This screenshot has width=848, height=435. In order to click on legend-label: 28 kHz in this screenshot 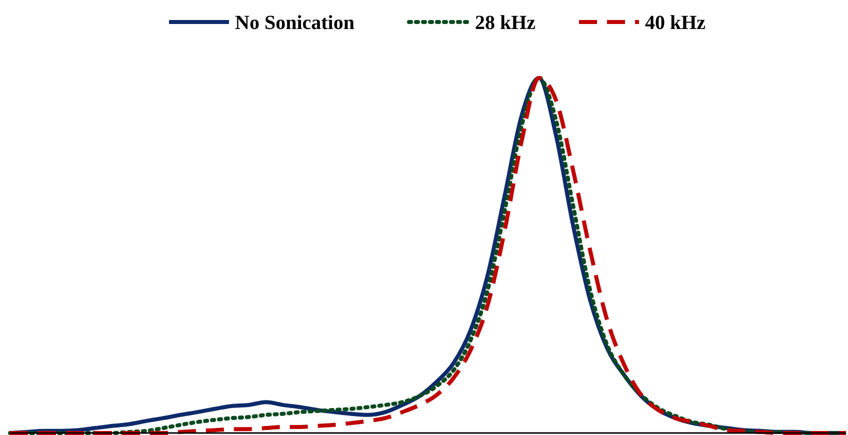, I will do `click(505, 23)`.